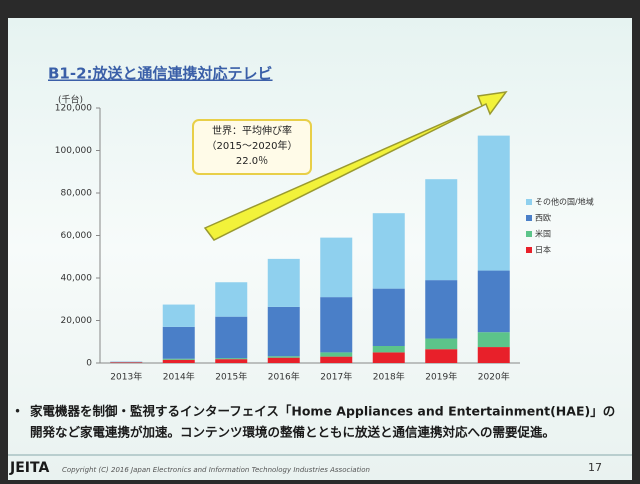 Image resolution: width=640 pixels, height=484 pixels. What do you see at coordinates (543, 250) in the screenshot?
I see `legend-label: 日本` at bounding box center [543, 250].